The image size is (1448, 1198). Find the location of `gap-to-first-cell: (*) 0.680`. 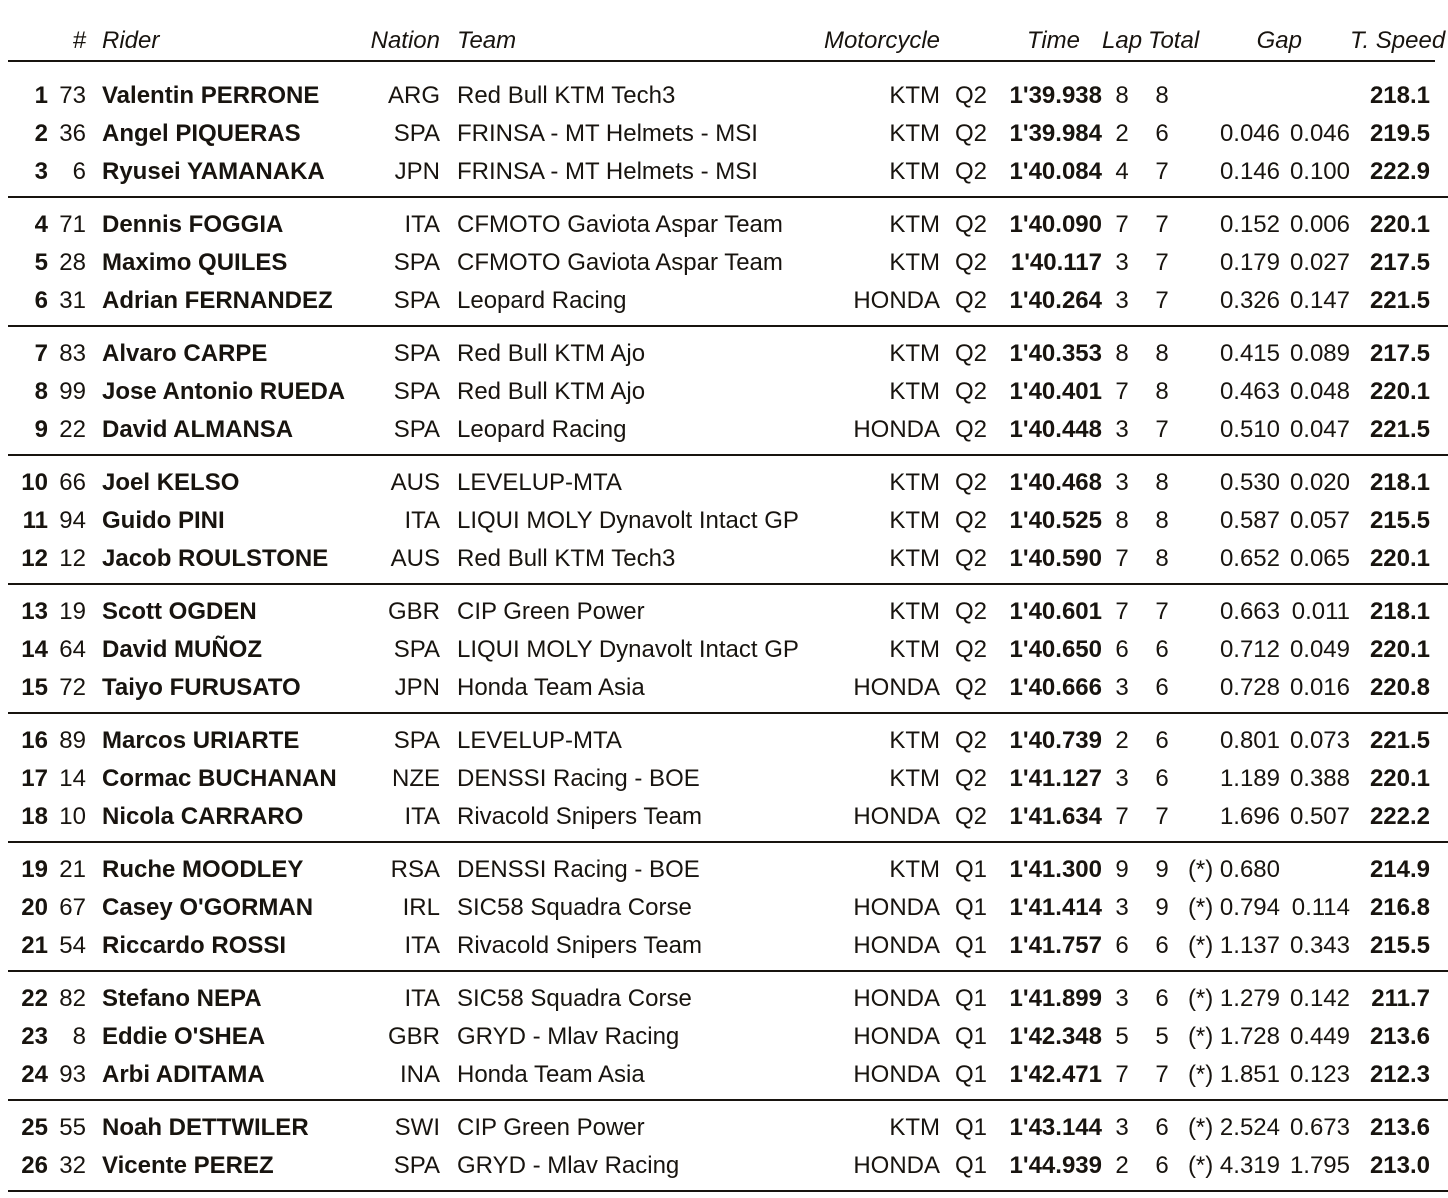

gap-to-first-cell: (*) 0.680 is located at coordinates (1233, 869).